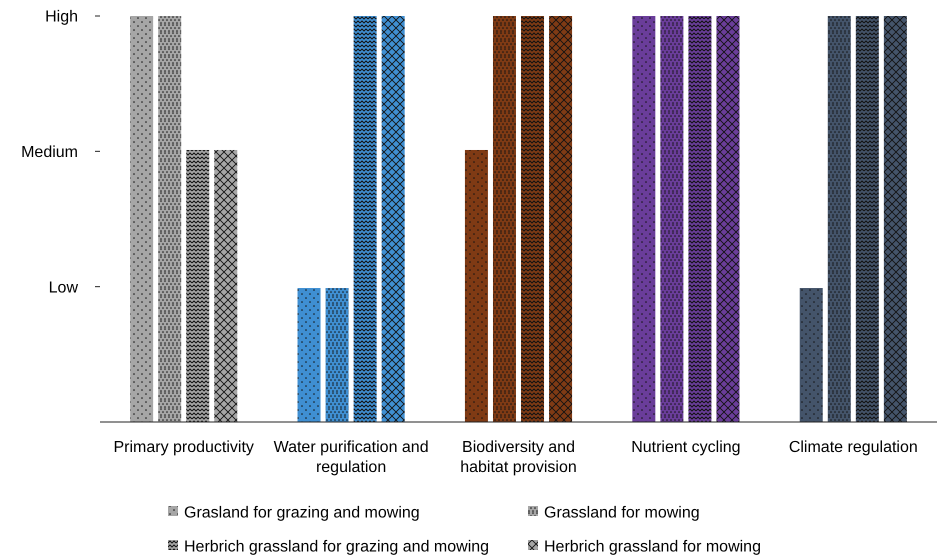 The height and width of the screenshot is (558, 945). I want to click on text: Medium, so click(49, 152).